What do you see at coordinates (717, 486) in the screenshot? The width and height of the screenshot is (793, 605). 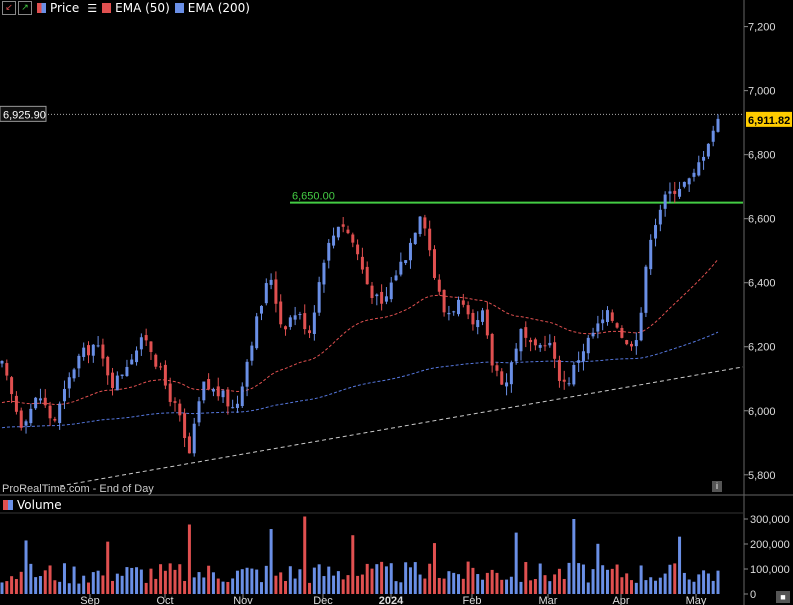 I see `info-icon: i` at bounding box center [717, 486].